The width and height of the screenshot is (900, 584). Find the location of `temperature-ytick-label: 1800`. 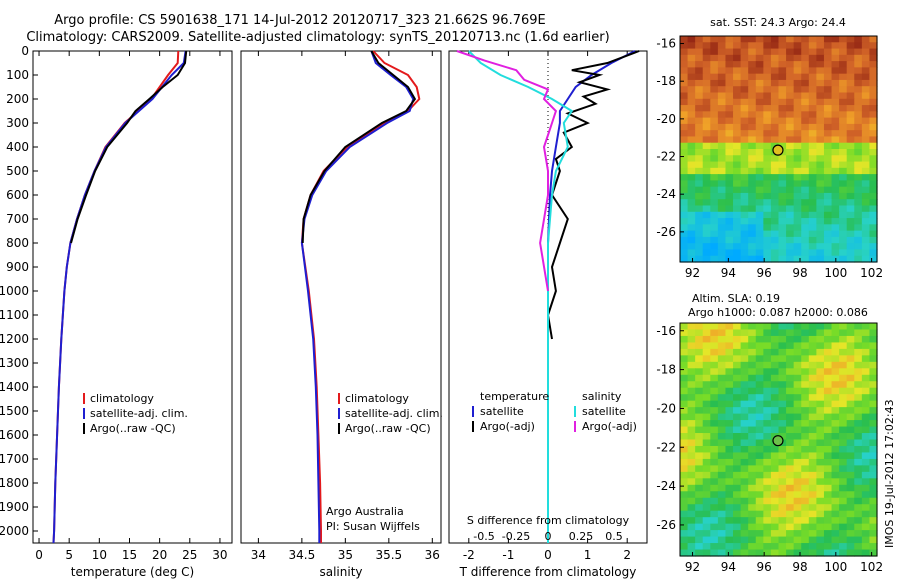

temperature-ytick-label: 1800 is located at coordinates (14, 483).